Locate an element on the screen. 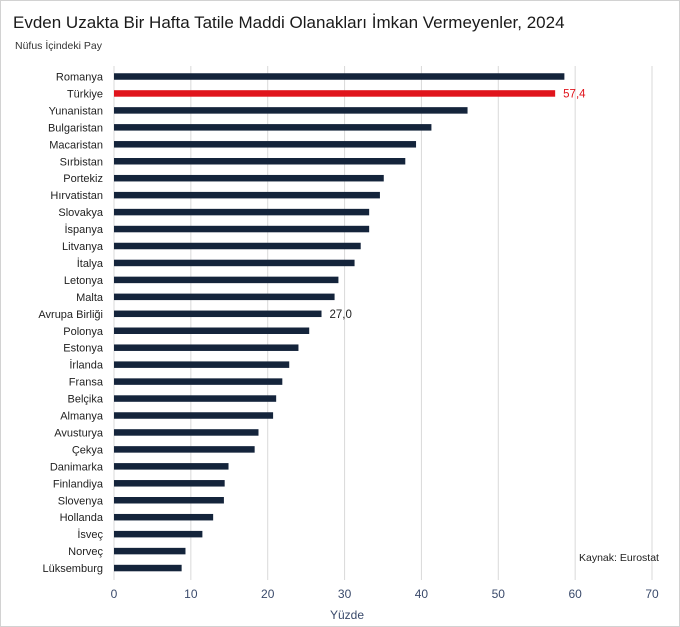 The width and height of the screenshot is (680, 627). category-label: Slovakya is located at coordinates (81, 213).